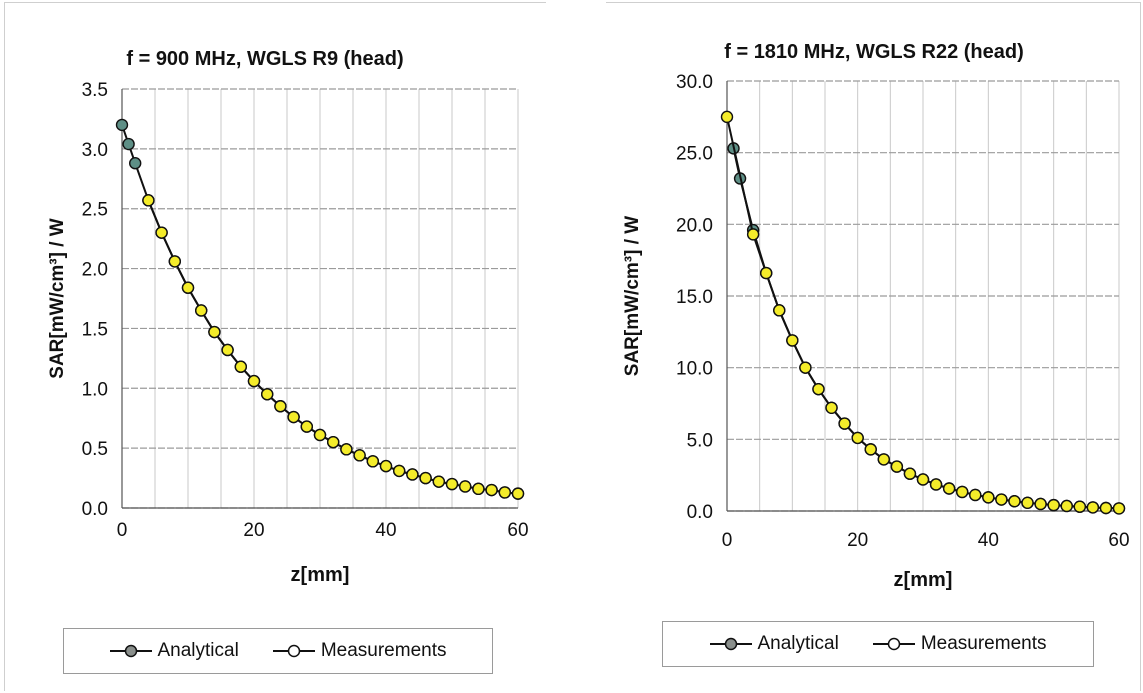 Image resolution: width=1143 pixels, height=693 pixels. What do you see at coordinates (95, 150) in the screenshot?
I see `y-tick-label: 3.0` at bounding box center [95, 150].